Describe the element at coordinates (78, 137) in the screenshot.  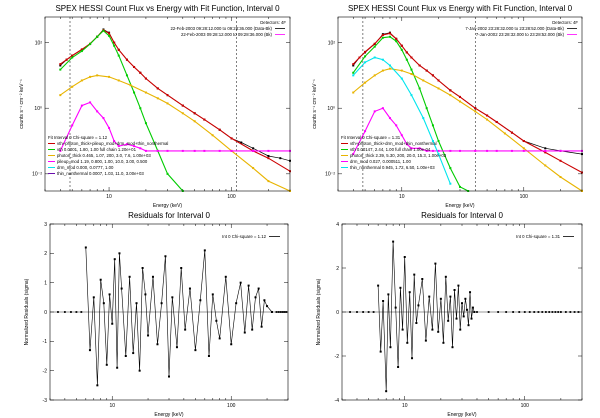
I see `fit-legend-header: Fit Interval 0 Chi-square = 1.12` at that location.